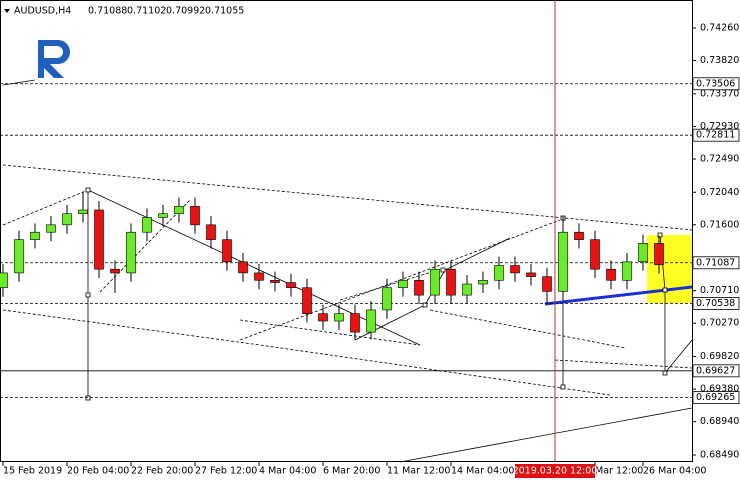 This screenshot has width=740, height=480. I want to click on level-label: 0.72811, so click(715, 135).